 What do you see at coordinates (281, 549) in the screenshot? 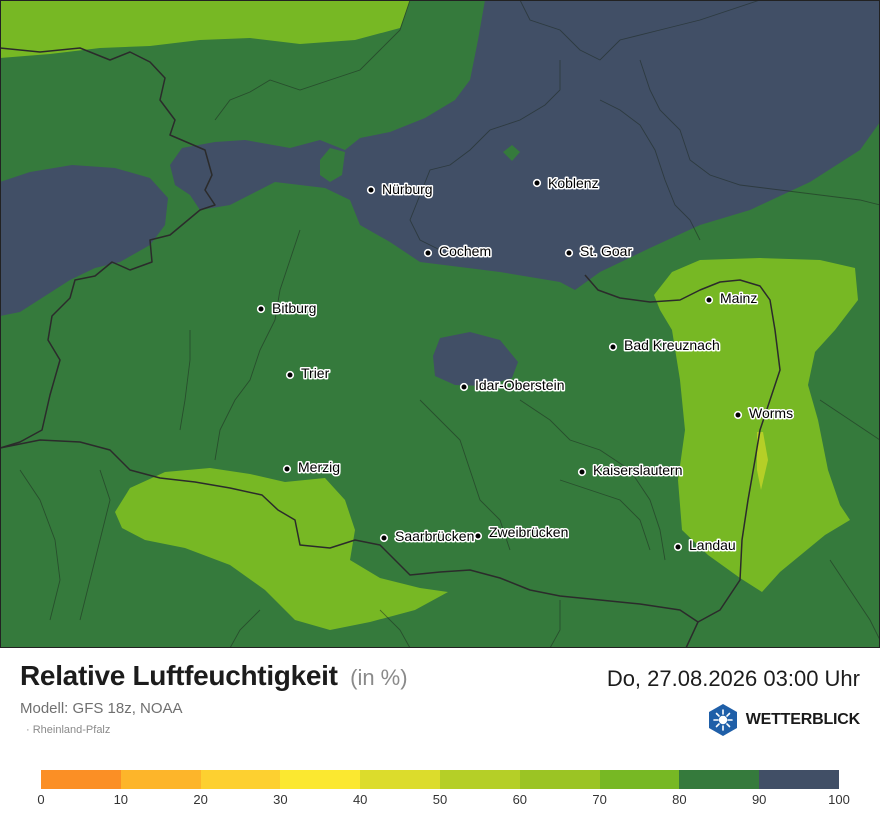
I see `humidity-band-70-80-southwest` at bounding box center [281, 549].